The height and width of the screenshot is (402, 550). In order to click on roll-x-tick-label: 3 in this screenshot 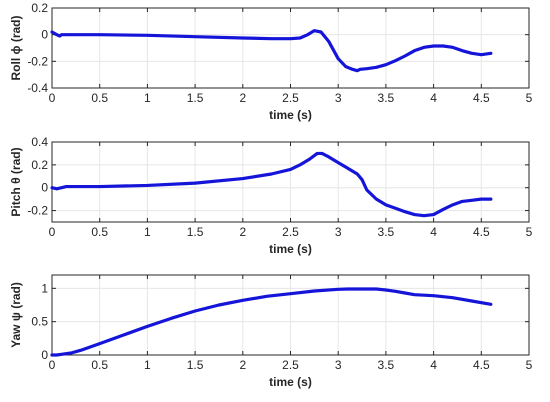, I will do `click(338, 98)`.